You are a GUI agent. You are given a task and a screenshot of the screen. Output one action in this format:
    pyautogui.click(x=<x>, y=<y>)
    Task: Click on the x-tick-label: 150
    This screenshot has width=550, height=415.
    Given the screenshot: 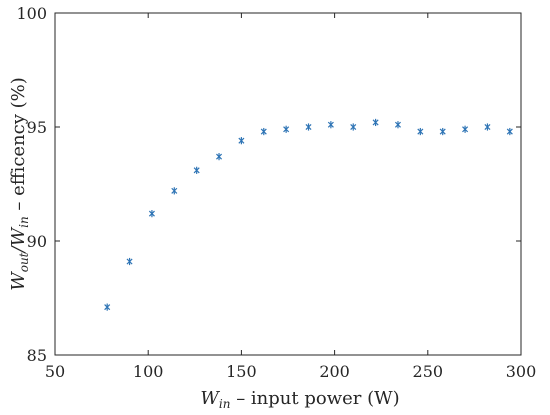 What is the action you would take?
    pyautogui.click(x=241, y=371)
    